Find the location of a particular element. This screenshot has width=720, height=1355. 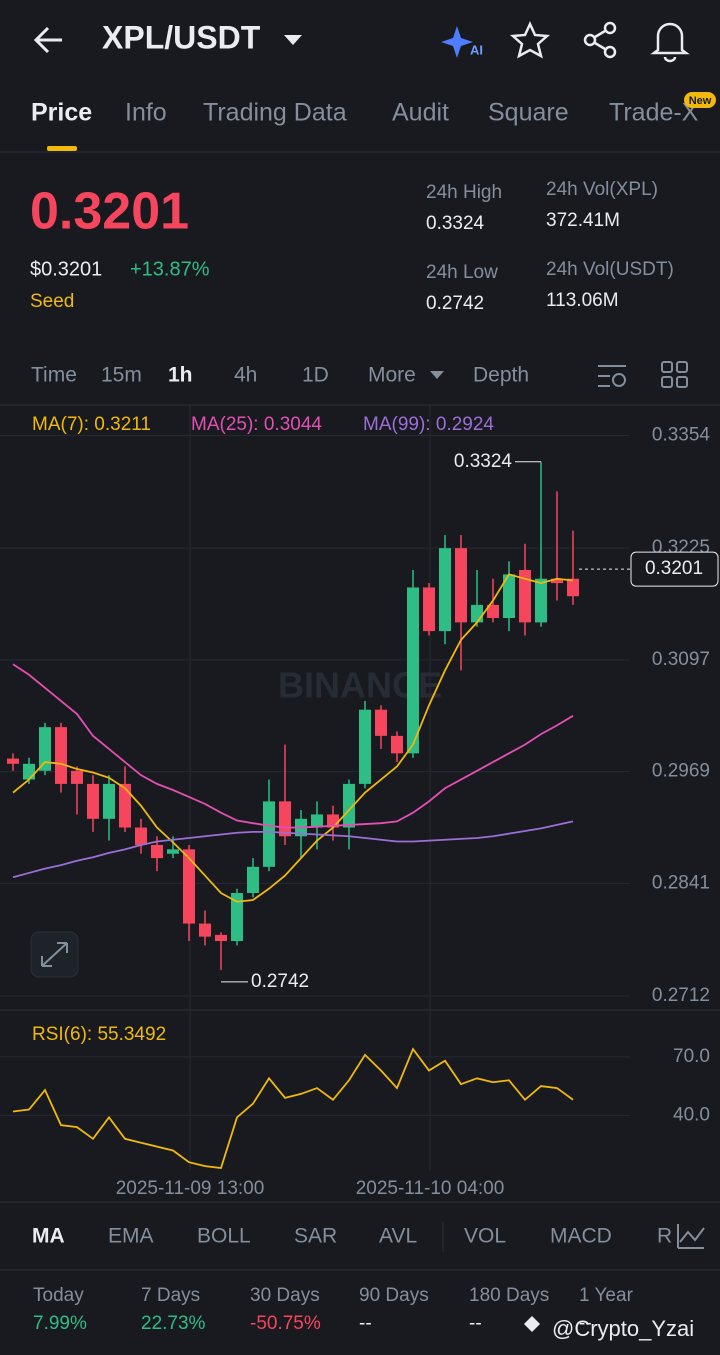

tab: Price is located at coordinates (61, 113).